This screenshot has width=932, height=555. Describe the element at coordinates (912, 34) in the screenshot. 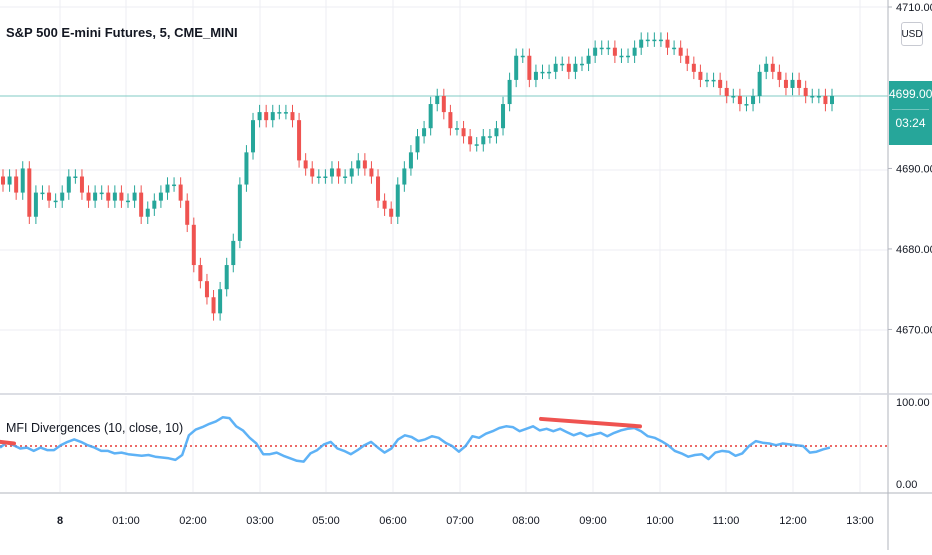

I see `currency-button: USD` at that location.